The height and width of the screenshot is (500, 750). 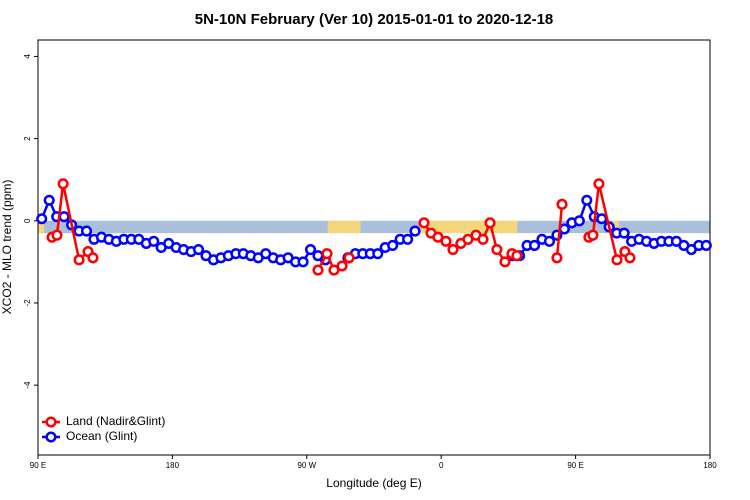 I want to click on ocean-band, so click(x=374, y=227).